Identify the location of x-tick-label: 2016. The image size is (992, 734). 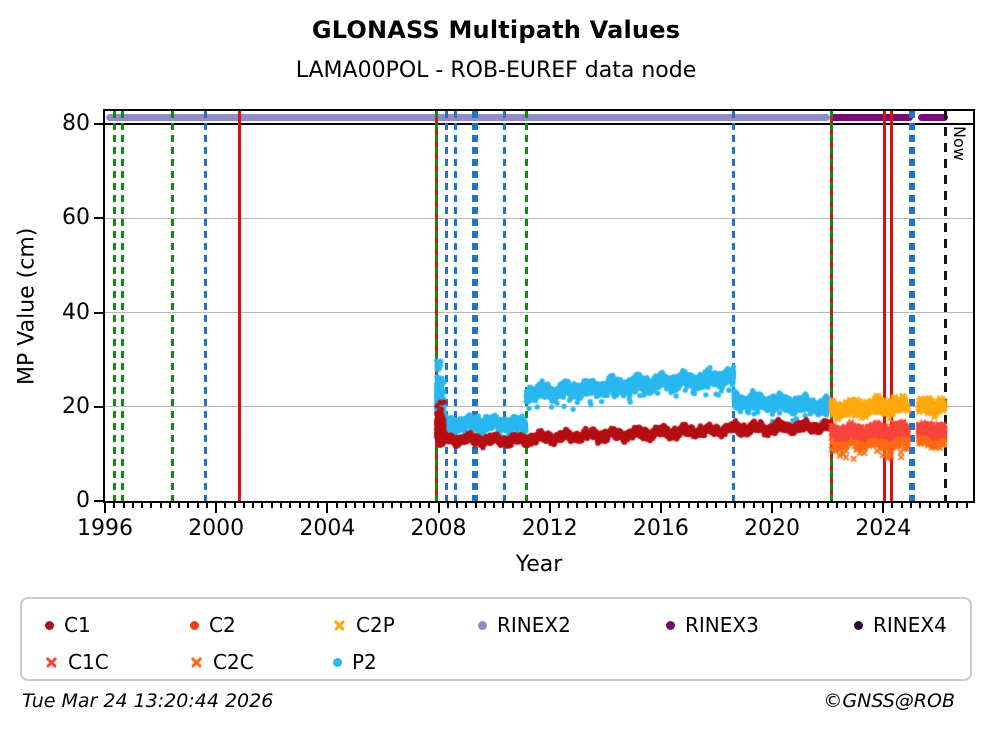
(660, 528).